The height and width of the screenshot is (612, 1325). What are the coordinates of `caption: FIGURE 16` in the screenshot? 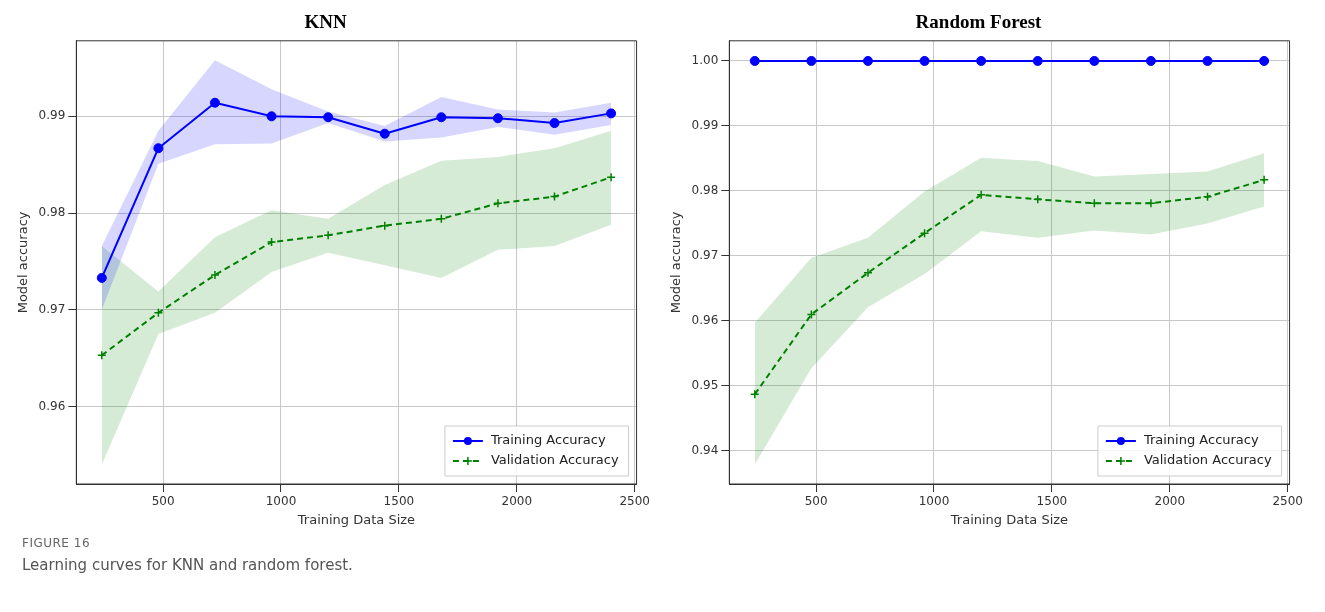 It's located at (57, 543).